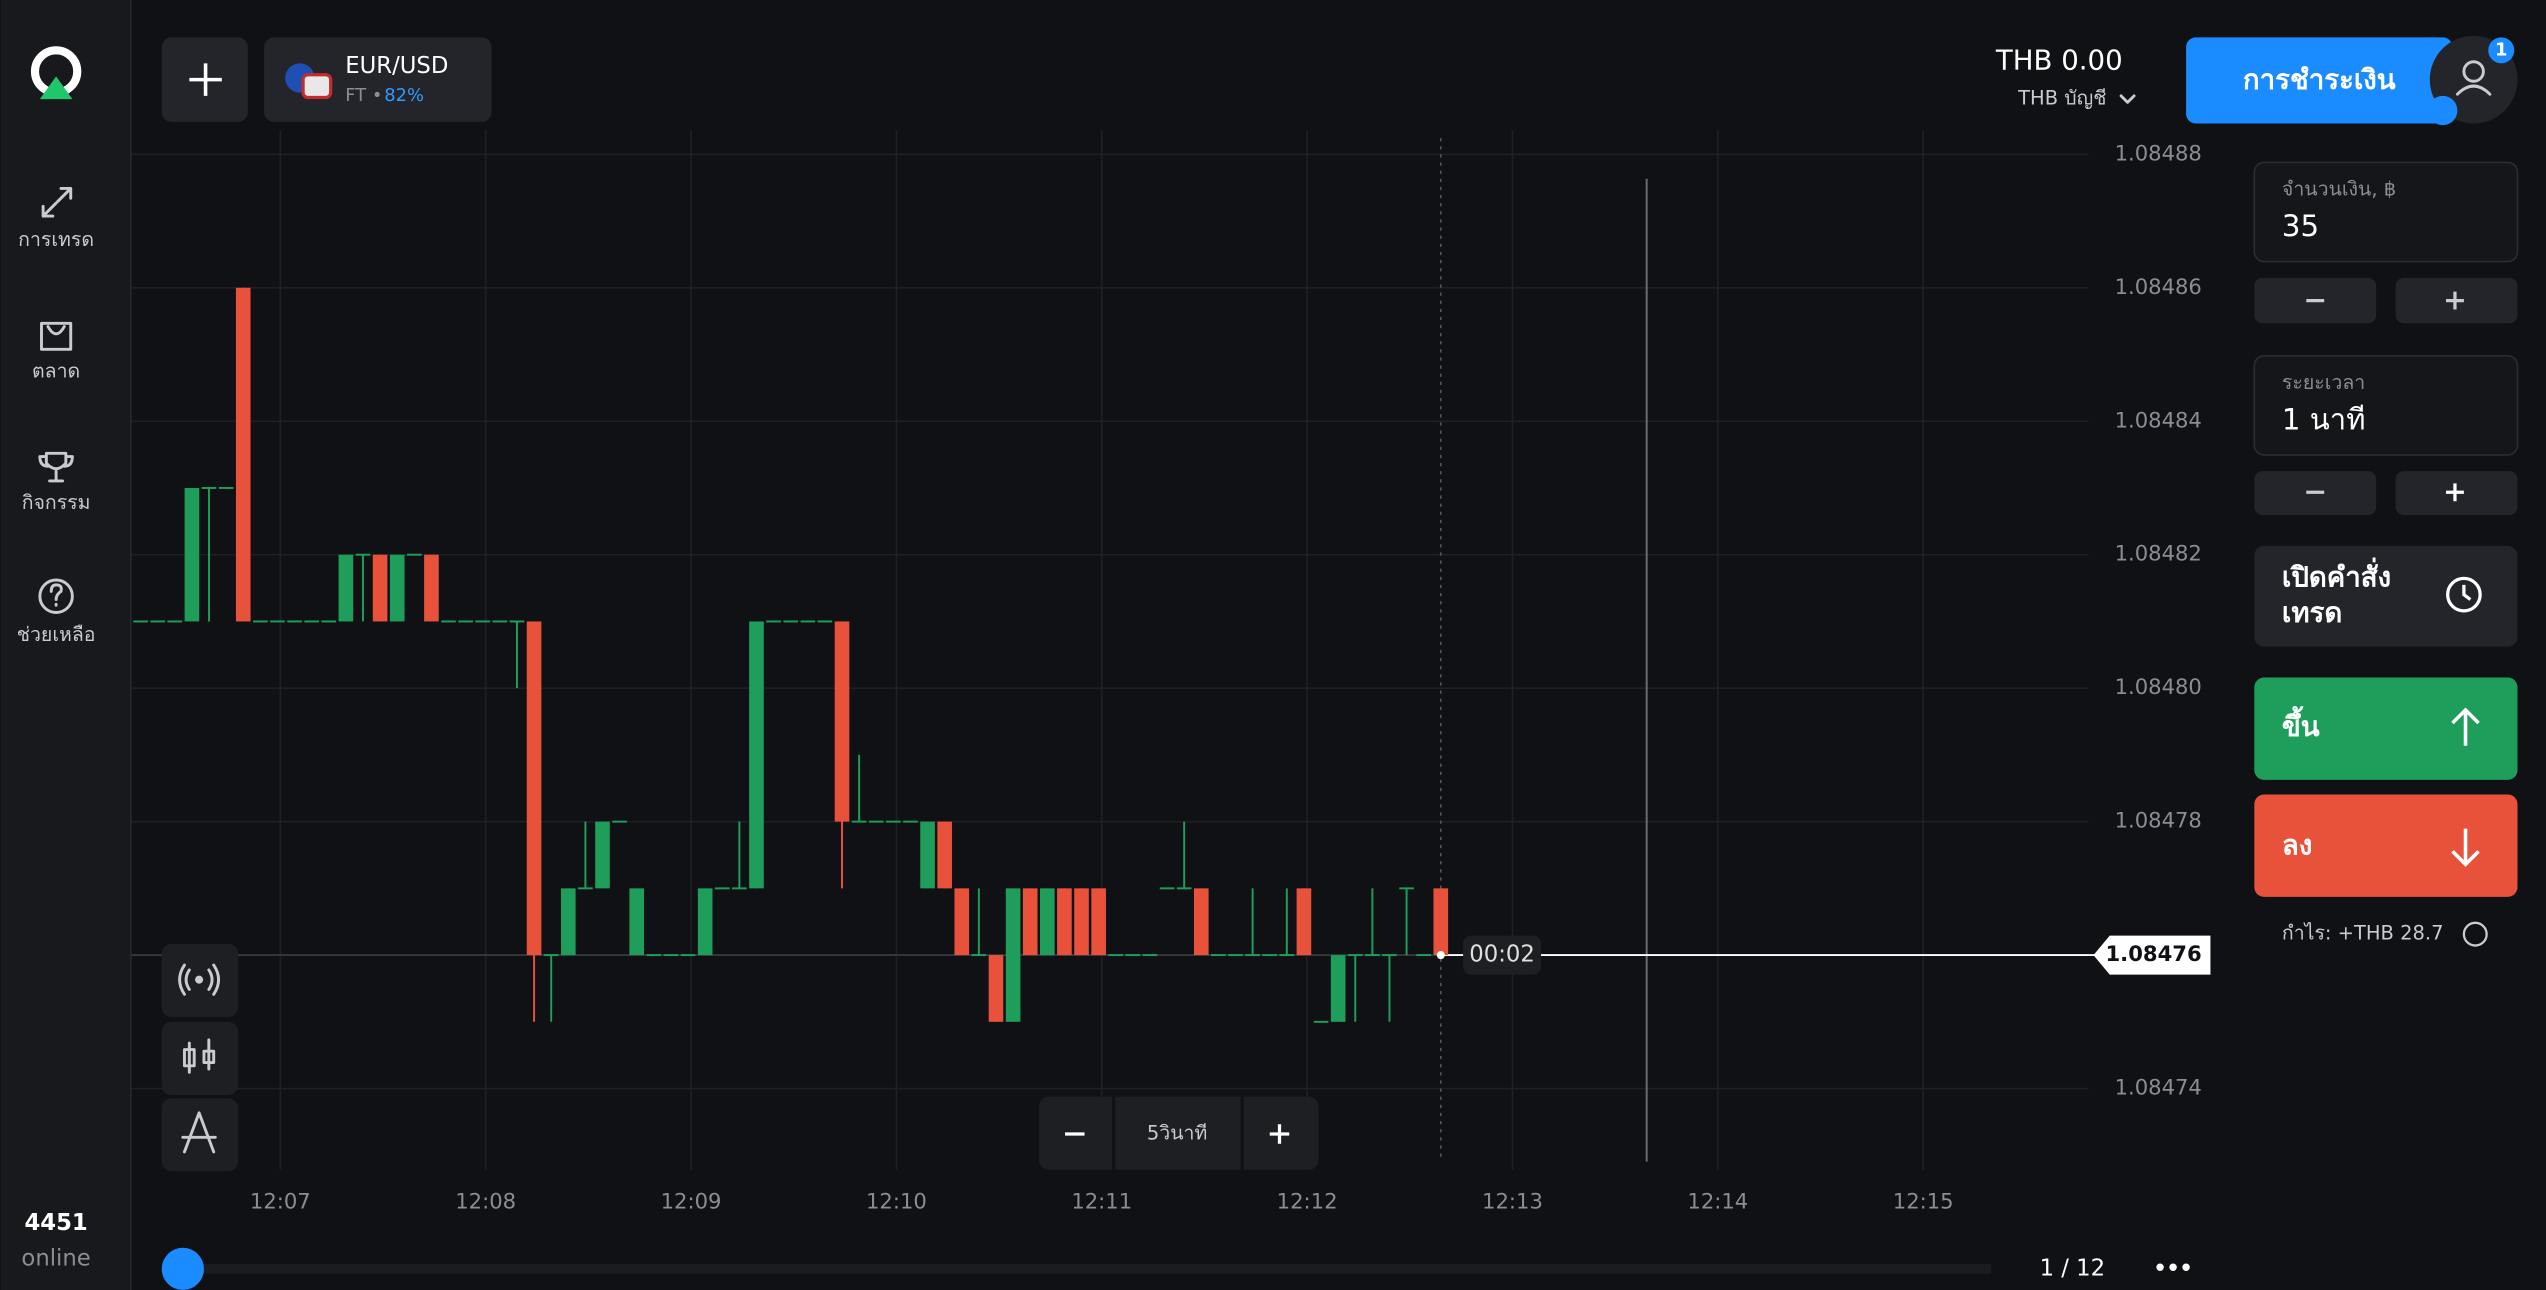 Image resolution: width=2546 pixels, height=1290 pixels. Describe the element at coordinates (2473, 71) in the screenshot. I see `user-icon-head` at that location.